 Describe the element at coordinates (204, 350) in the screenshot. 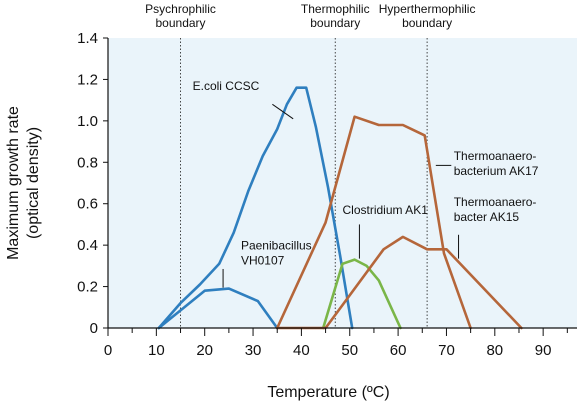

I see `x-tick-label: 20` at that location.